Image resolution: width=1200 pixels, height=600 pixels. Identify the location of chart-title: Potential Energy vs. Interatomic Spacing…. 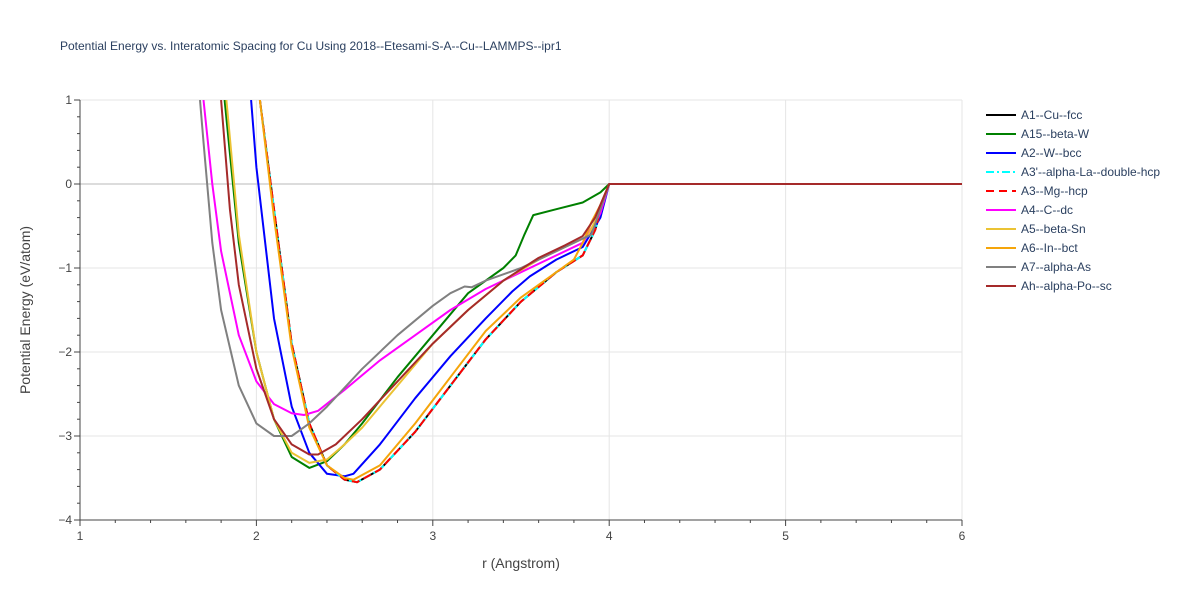
(311, 46).